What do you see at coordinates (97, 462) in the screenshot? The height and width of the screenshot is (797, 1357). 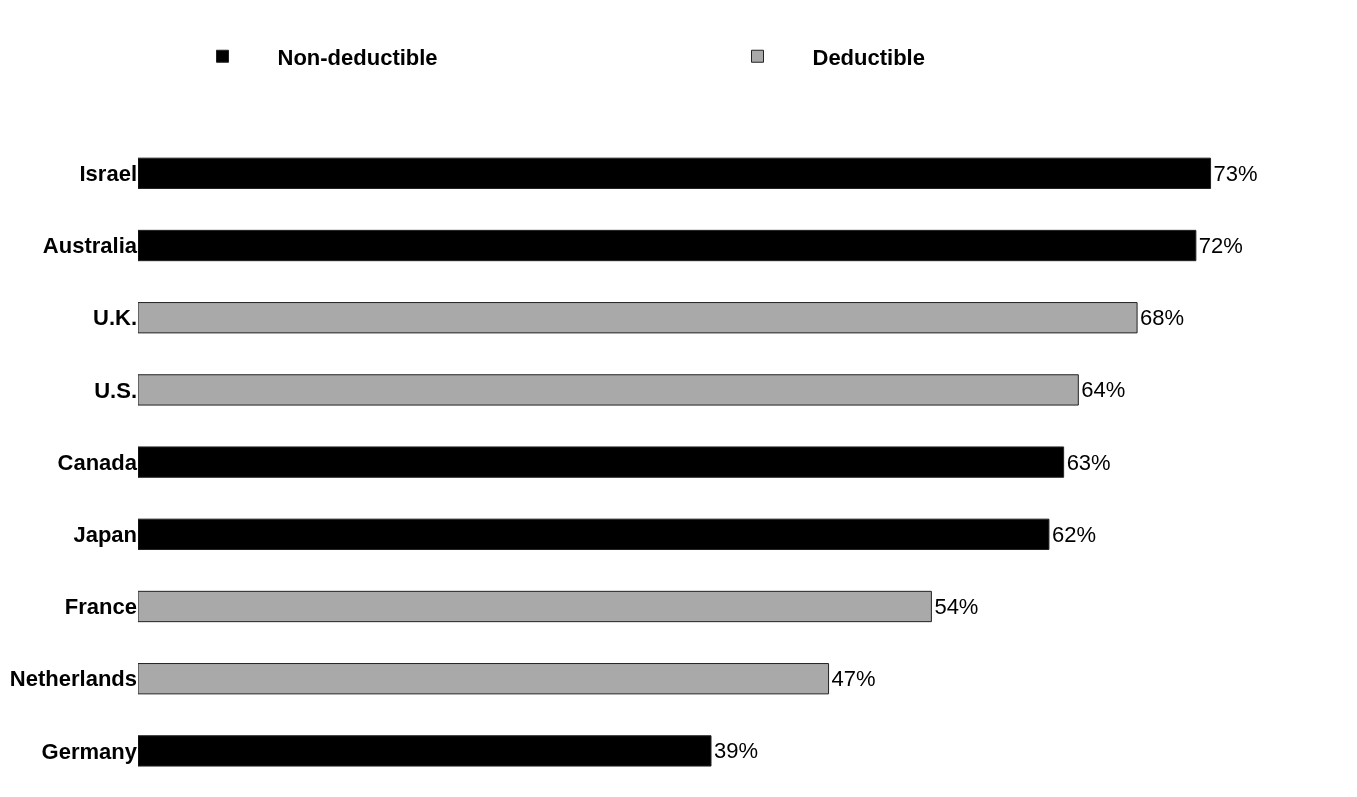 I see `y-tick-label: Canada` at bounding box center [97, 462].